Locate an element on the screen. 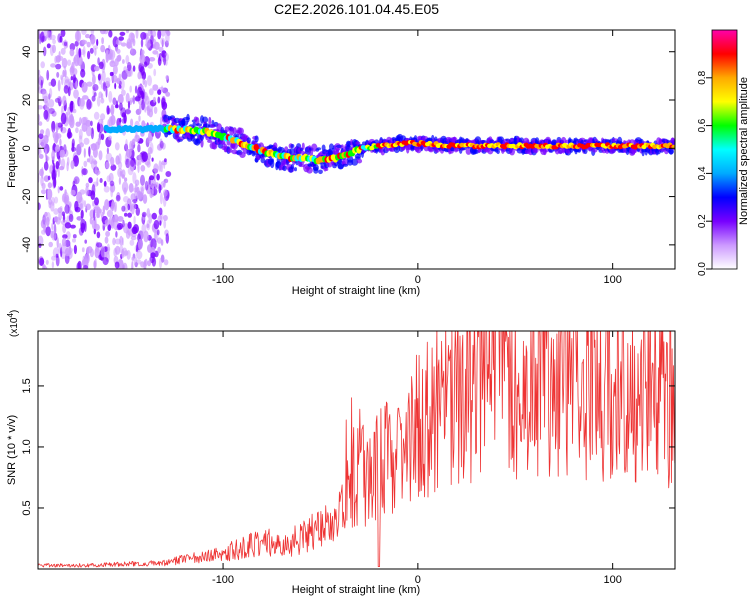  colorbar-ticks: 0.0 0.2 0.4 0.6 0.8 is located at coordinates (704, 173).